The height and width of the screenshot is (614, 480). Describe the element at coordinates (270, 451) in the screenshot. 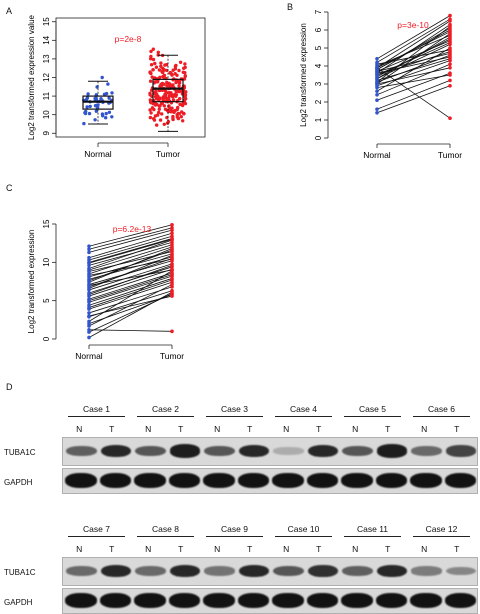

I see `tuba1c-blot` at that location.